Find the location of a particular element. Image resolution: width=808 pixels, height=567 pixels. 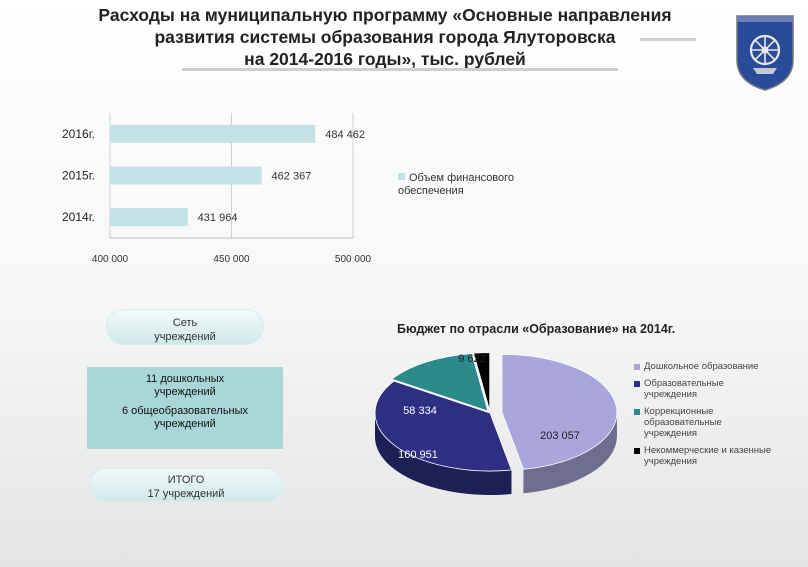

preschool-line-2: учреждений is located at coordinates (185, 392).